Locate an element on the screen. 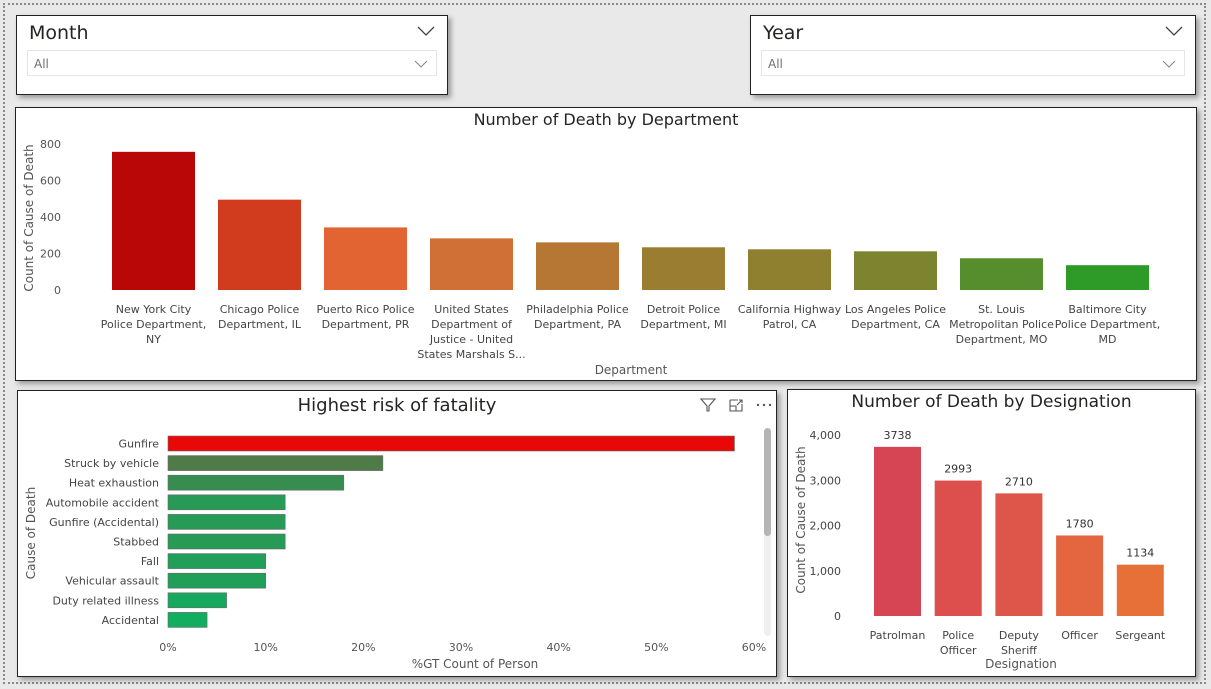  vertical-scrollbar is located at coordinates (767, 532).